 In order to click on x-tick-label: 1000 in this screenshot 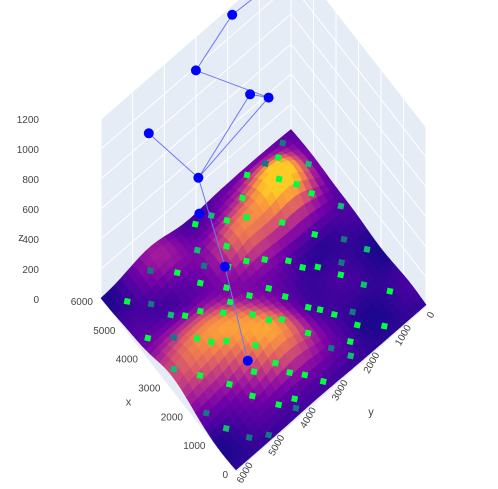, I will do `click(194, 446)`.